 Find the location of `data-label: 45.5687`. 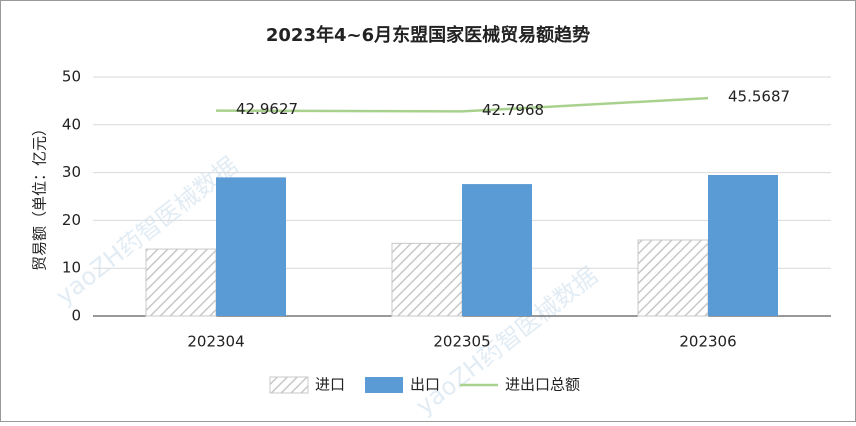

data-label: 45.5687 is located at coordinates (759, 97).